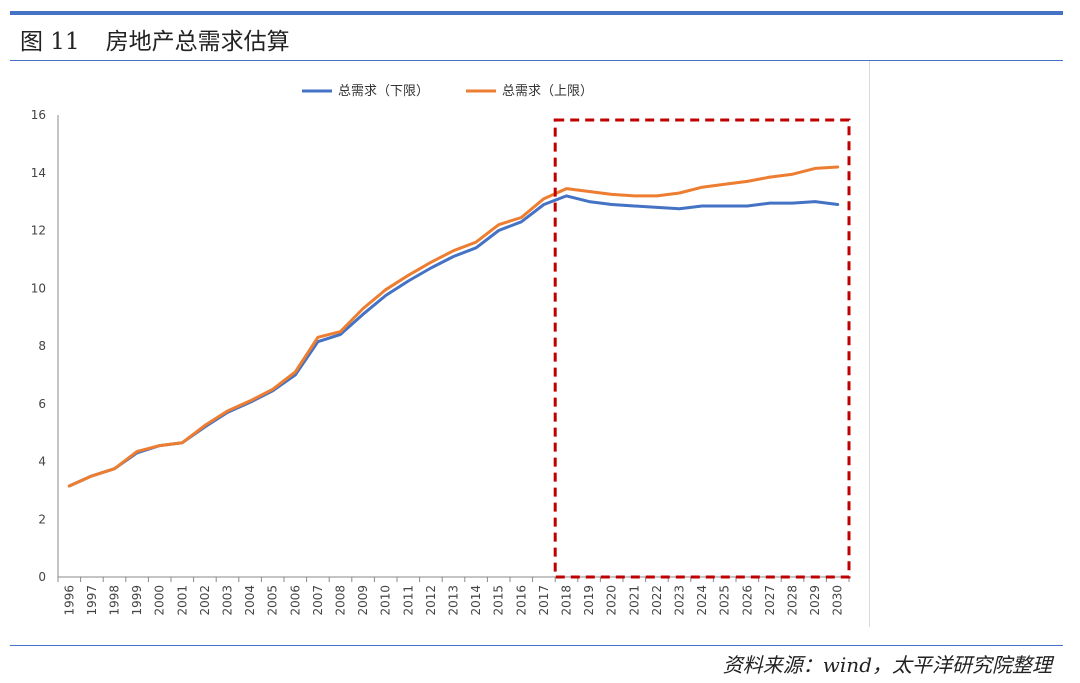 Image resolution: width=1080 pixels, height=683 pixels. Describe the element at coordinates (42, 346) in the screenshot. I see `y-tick-label: 8` at that location.